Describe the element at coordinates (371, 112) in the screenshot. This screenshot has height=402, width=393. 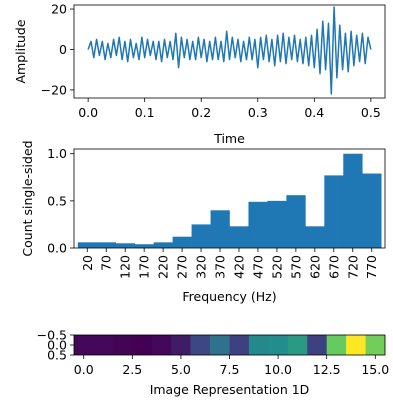
I see `x-tick-label: 0.5` at that location.